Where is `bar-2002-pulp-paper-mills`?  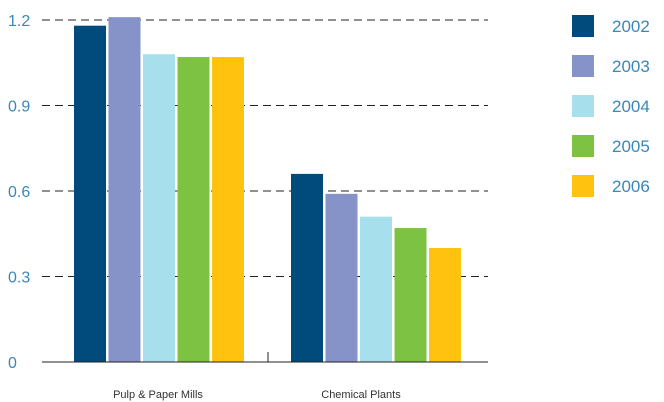
bar-2002-pulp-paper-mills is located at coordinates (90, 193).